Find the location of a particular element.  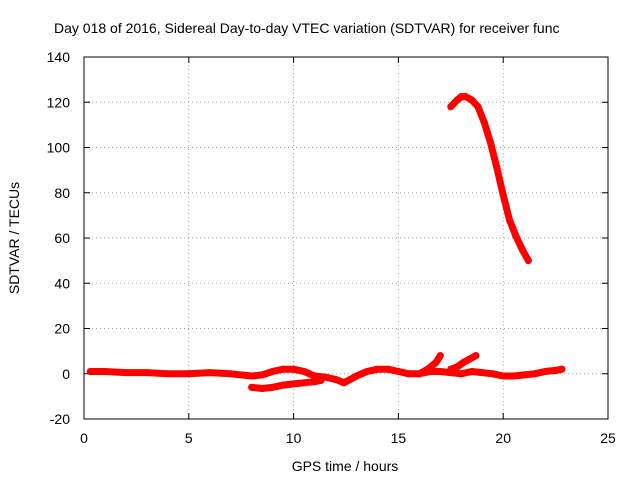

series-line is located at coordinates (429, 365).